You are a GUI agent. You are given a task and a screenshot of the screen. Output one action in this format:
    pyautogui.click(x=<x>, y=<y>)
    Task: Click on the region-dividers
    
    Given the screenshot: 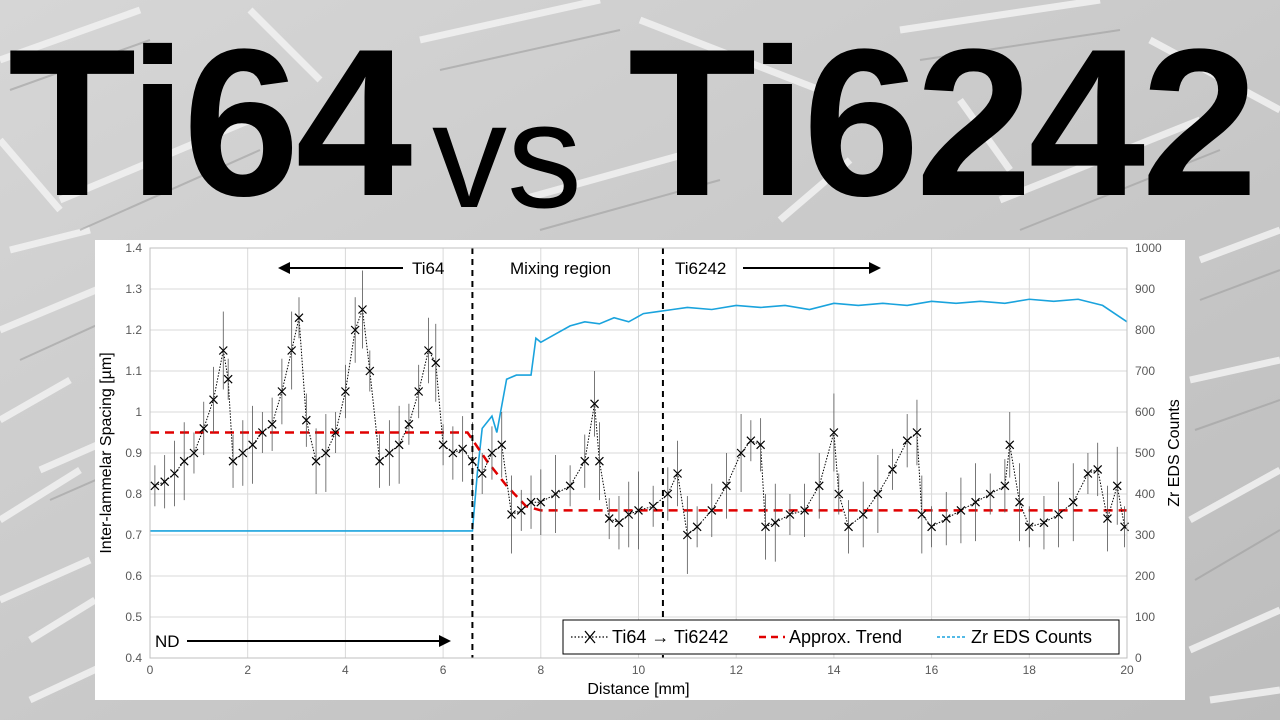 What is the action you would take?
    pyautogui.click(x=567, y=453)
    